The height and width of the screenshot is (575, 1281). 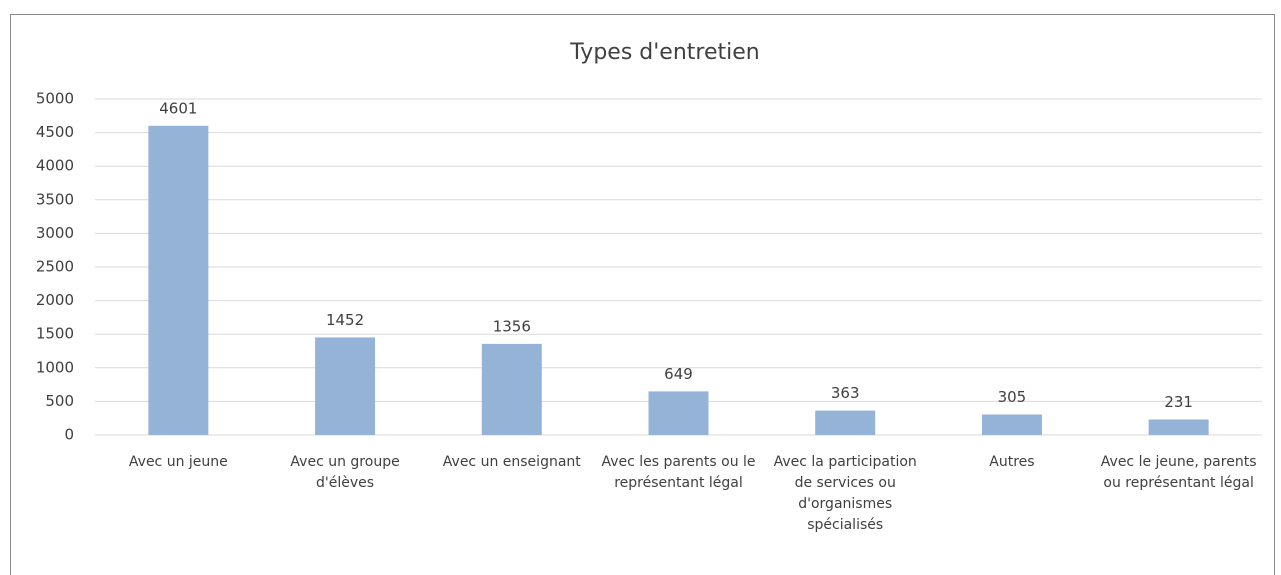 I want to click on y-tick-label: 1000, so click(x=55, y=367).